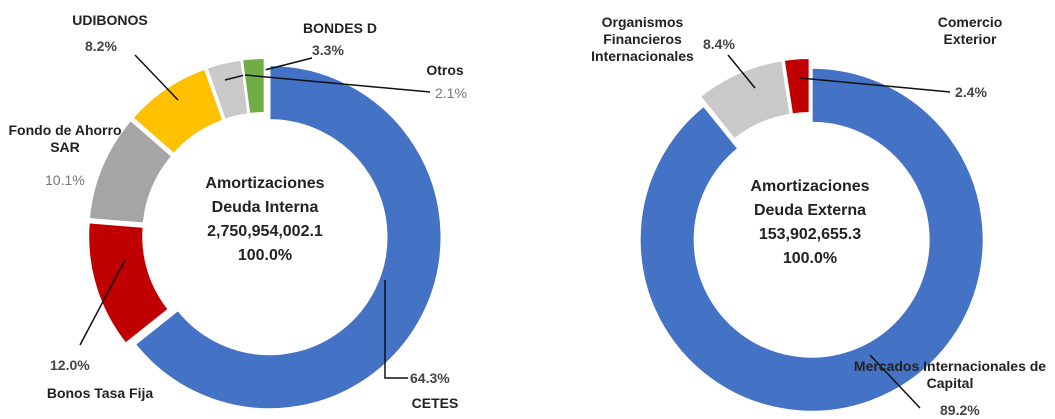 This screenshot has width=1055, height=419. Describe the element at coordinates (971, 92) in the screenshot. I see `value-label: 2.4%` at that location.